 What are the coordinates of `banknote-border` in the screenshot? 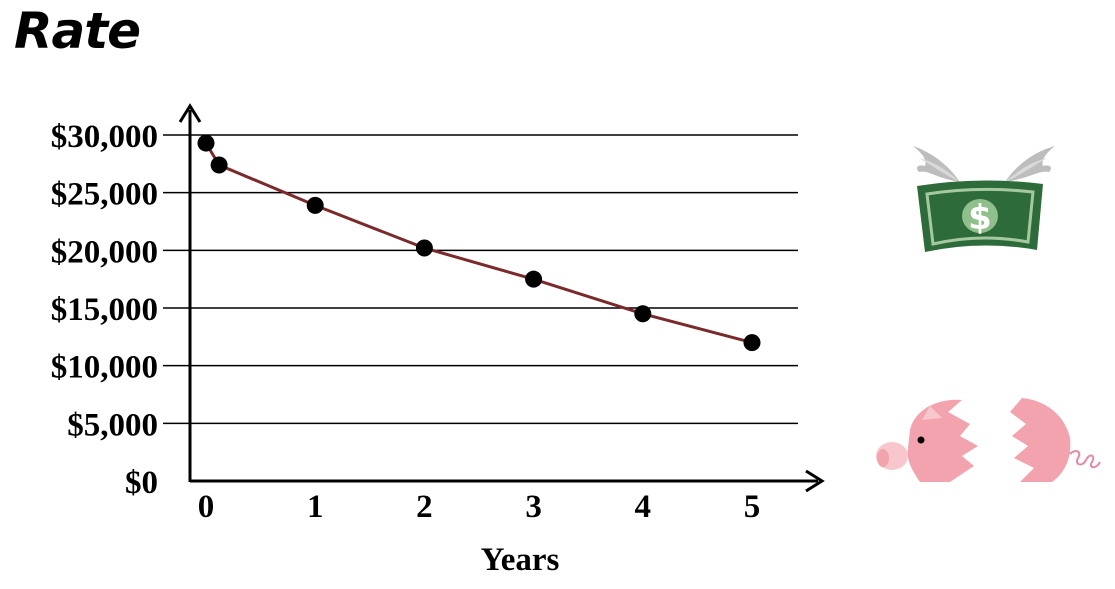 It's located at (980, 216).